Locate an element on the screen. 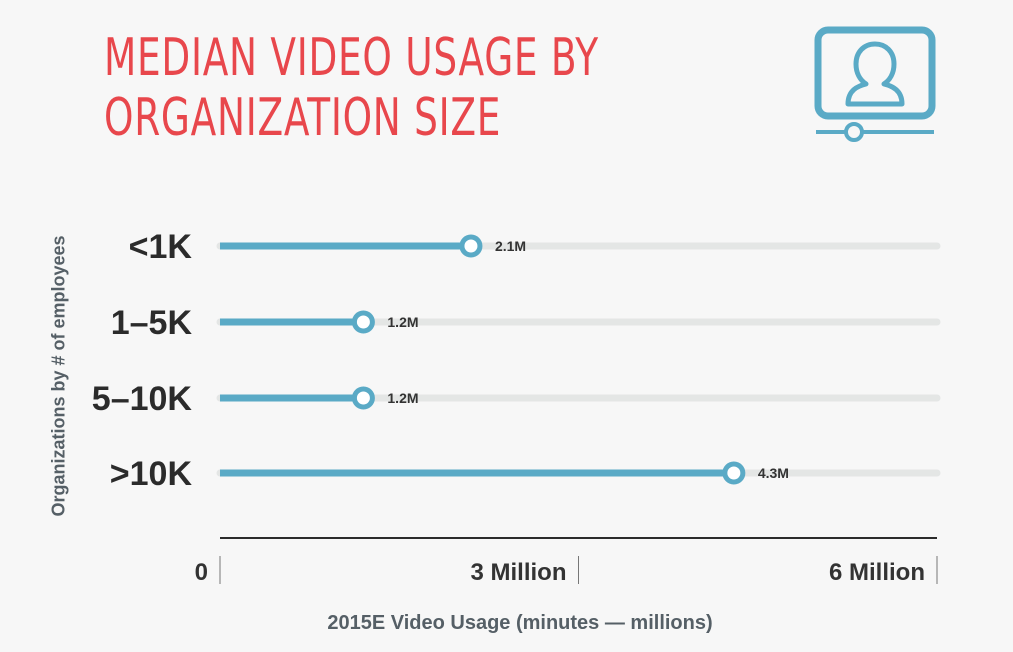 The height and width of the screenshot is (652, 1013). chart-title: MEDIAN VIDEO USAGE BY ORGANIZATION SIZE is located at coordinates (351, 88).